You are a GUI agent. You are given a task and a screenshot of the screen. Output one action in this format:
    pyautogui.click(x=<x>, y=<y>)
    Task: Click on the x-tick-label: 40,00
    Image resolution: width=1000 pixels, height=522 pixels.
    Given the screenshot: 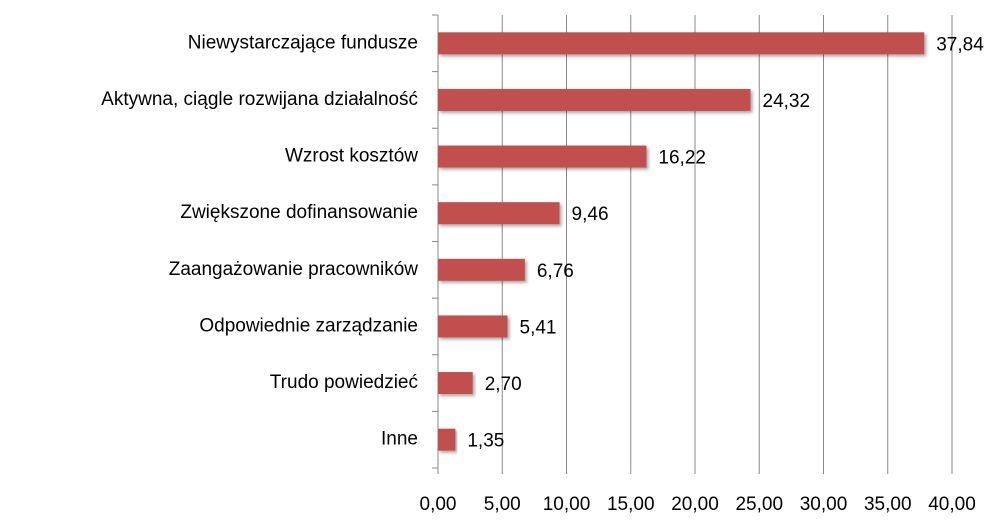 What is the action you would take?
    pyautogui.click(x=952, y=504)
    